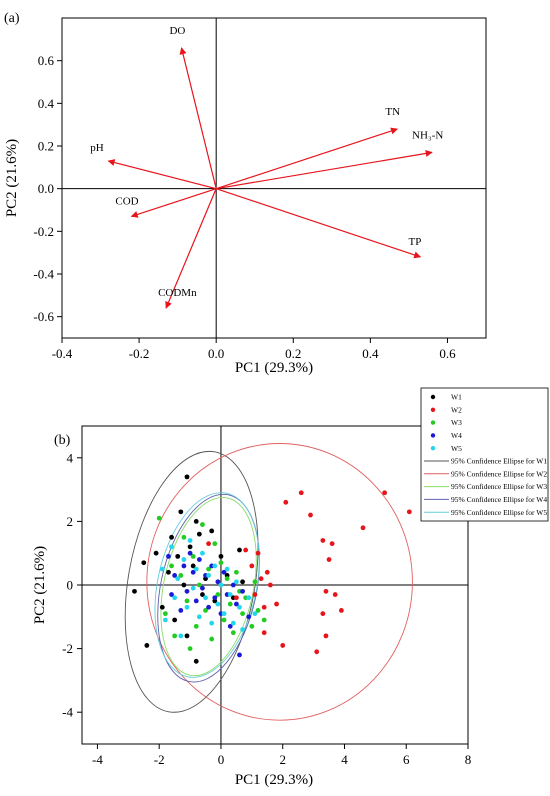 The width and height of the screenshot is (550, 796). What do you see at coordinates (221, 759) in the screenshot?
I see `x-tick-label-b: 0` at bounding box center [221, 759].